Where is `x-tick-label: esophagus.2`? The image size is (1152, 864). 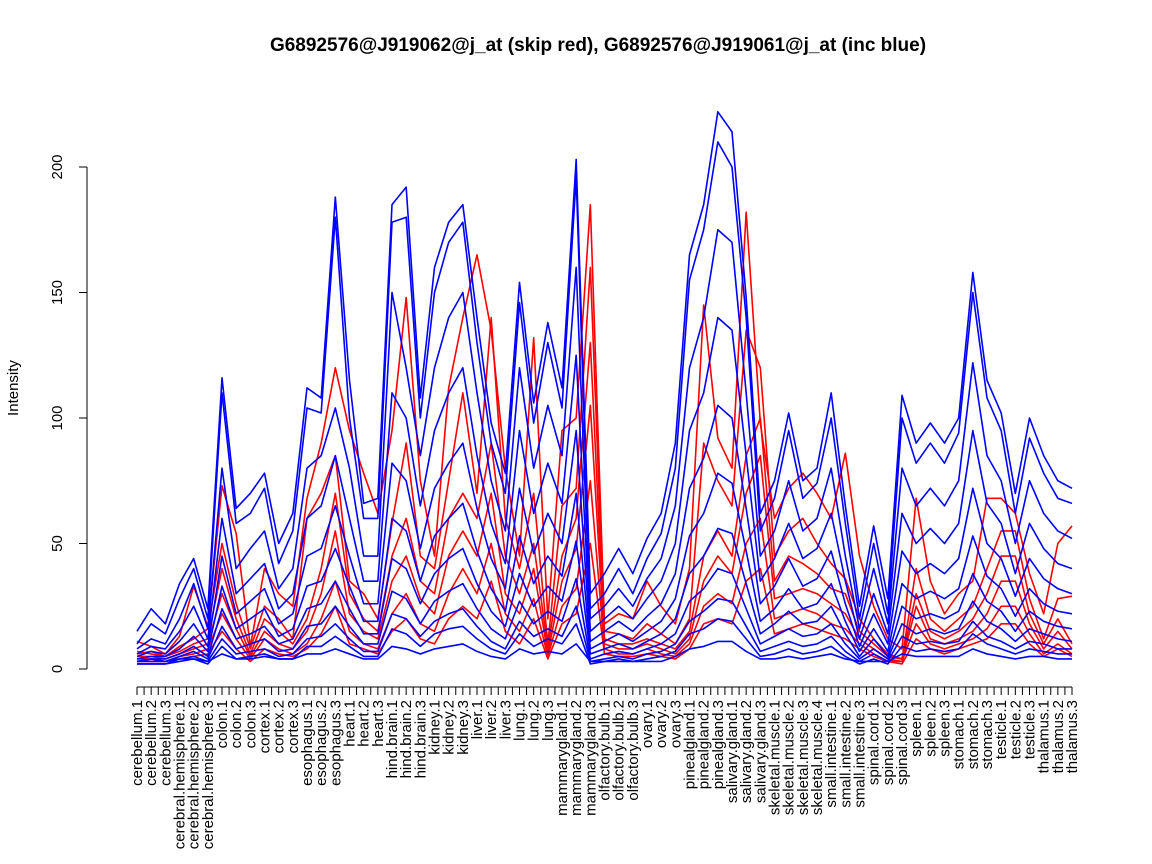 x-tick-label: esophagus.2 is located at coordinates (321, 743).